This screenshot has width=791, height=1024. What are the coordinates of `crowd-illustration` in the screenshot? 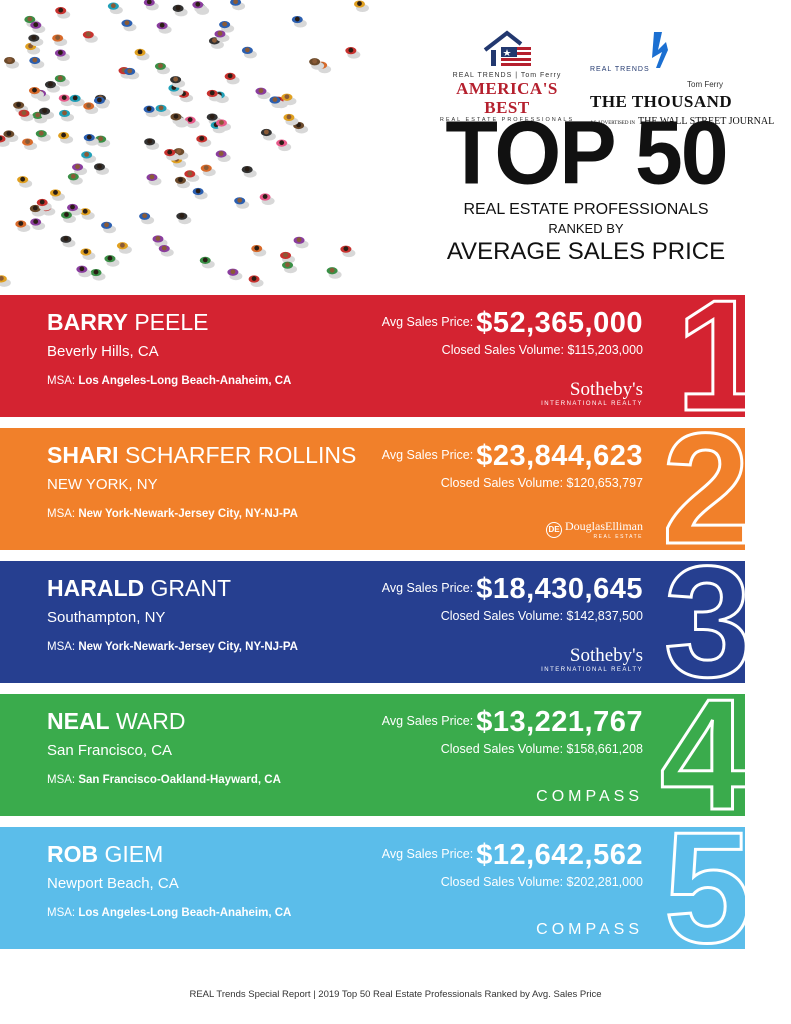 It's located at (184, 144).